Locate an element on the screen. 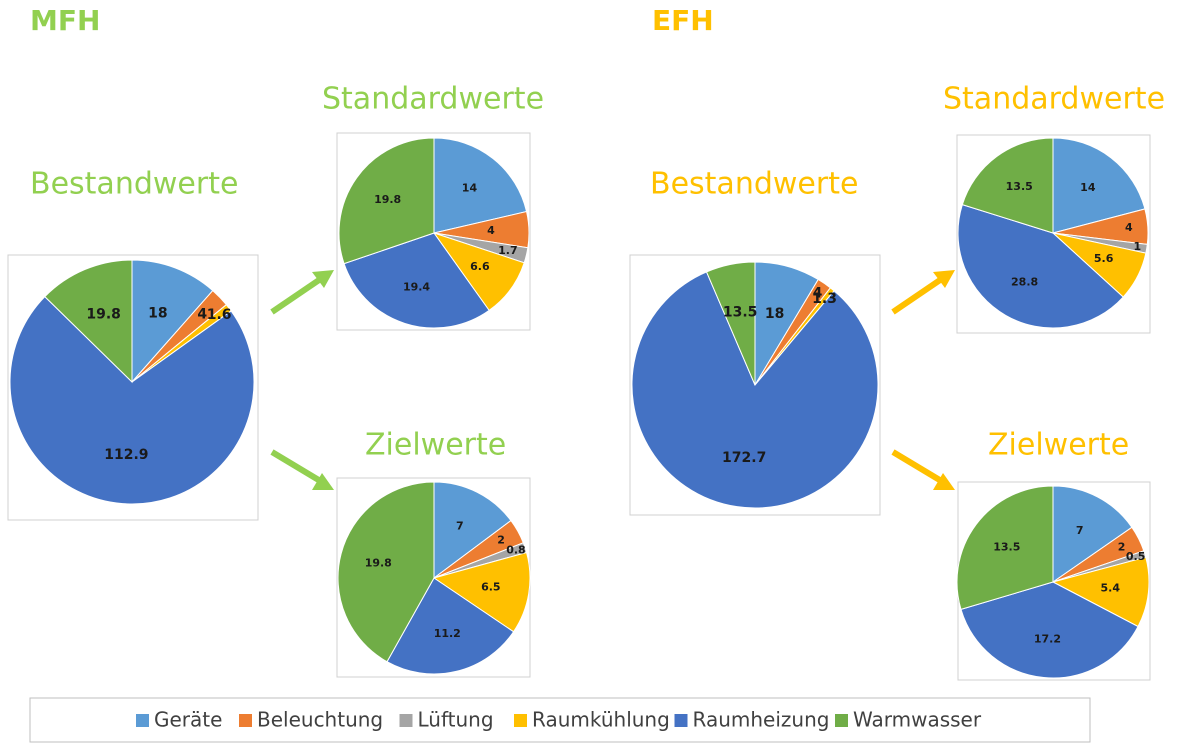  data-label: 6.6 is located at coordinates (480, 266).